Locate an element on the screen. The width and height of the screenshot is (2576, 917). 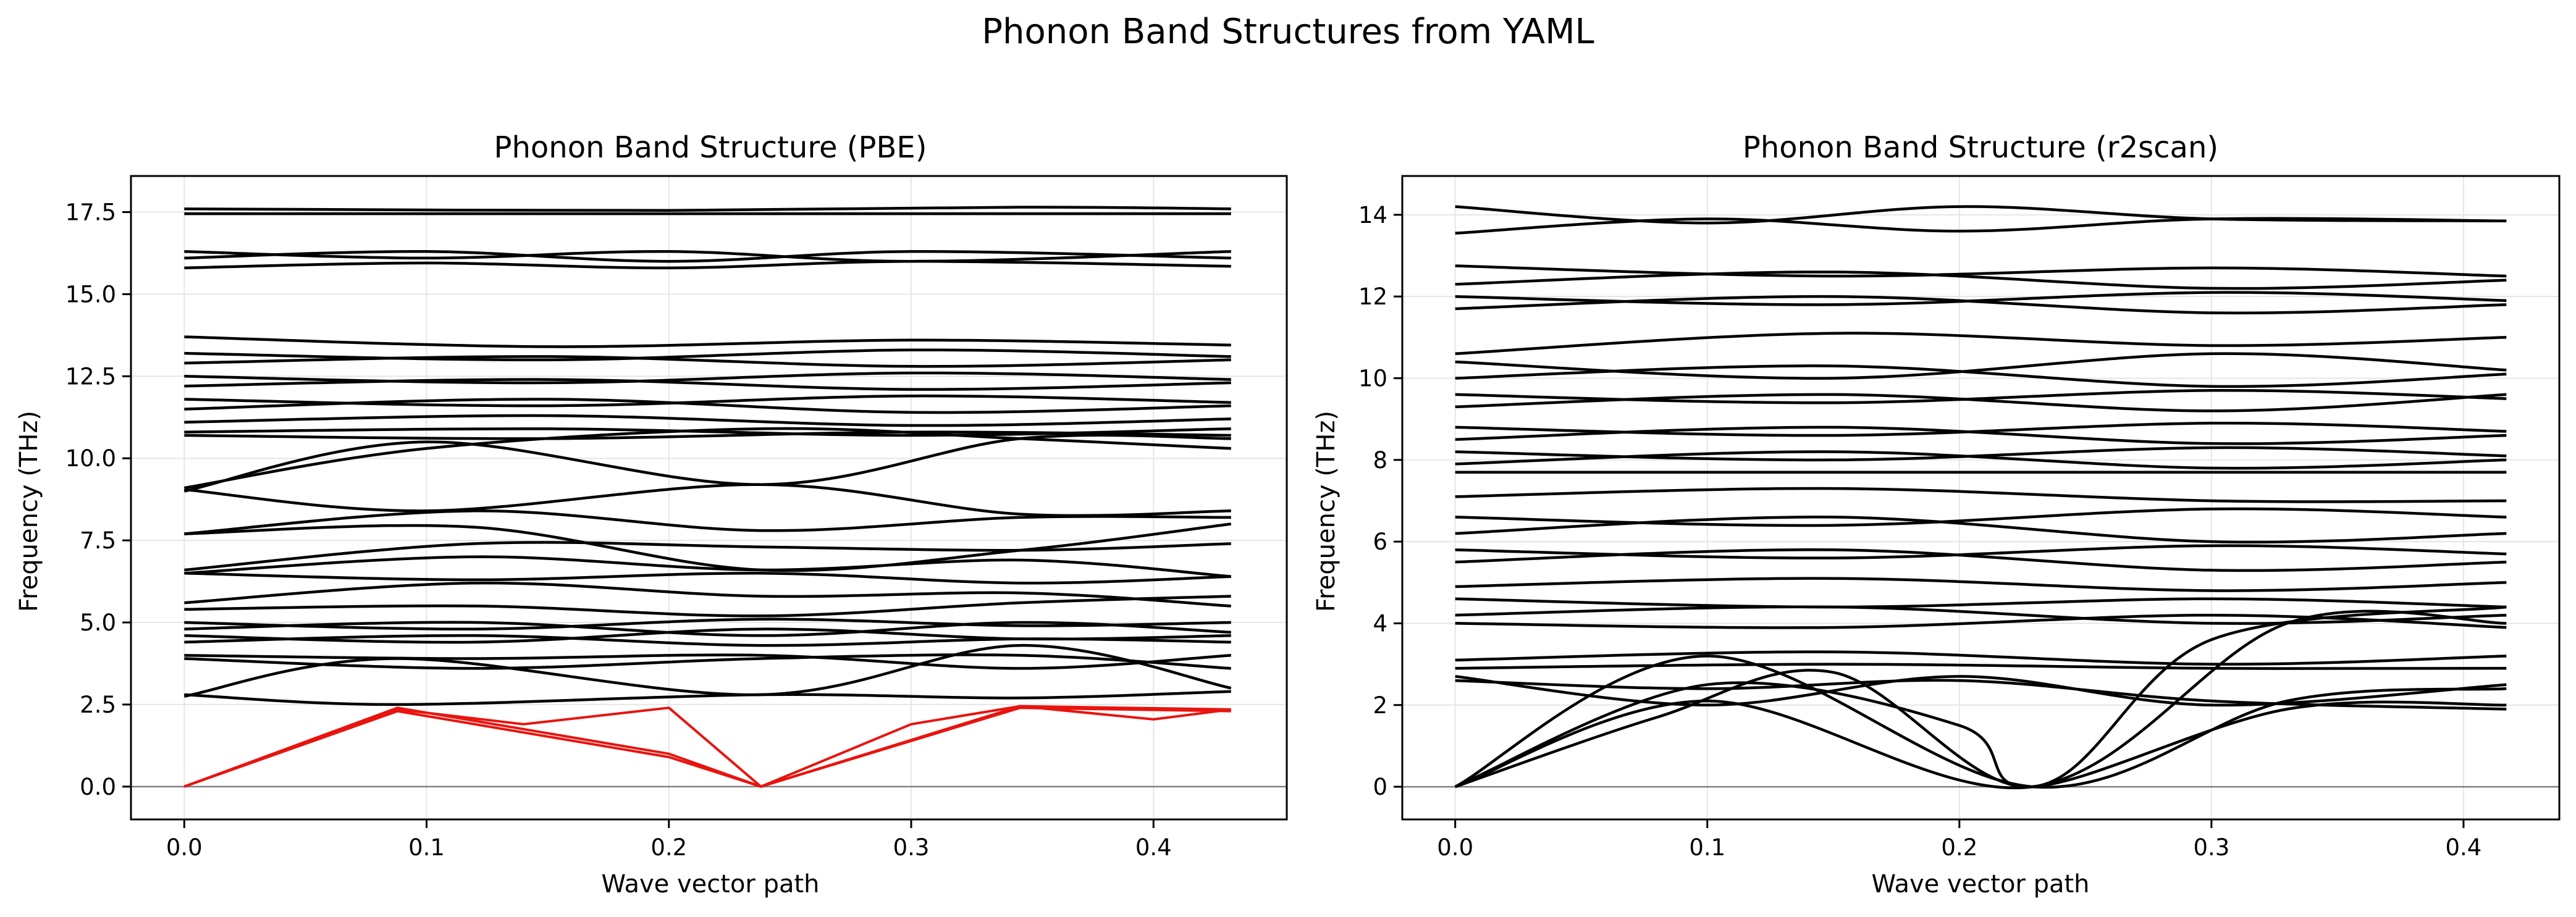
y-tick-label: 2 is located at coordinates (1380, 706).